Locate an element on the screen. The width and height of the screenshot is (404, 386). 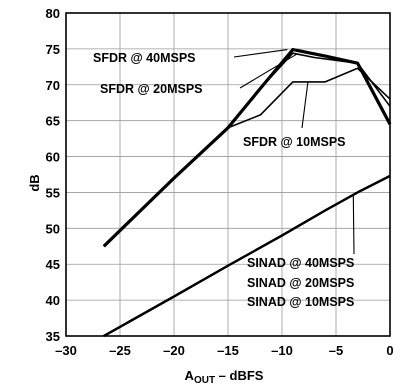
x-tick-label: –25 is located at coordinates (120, 350).